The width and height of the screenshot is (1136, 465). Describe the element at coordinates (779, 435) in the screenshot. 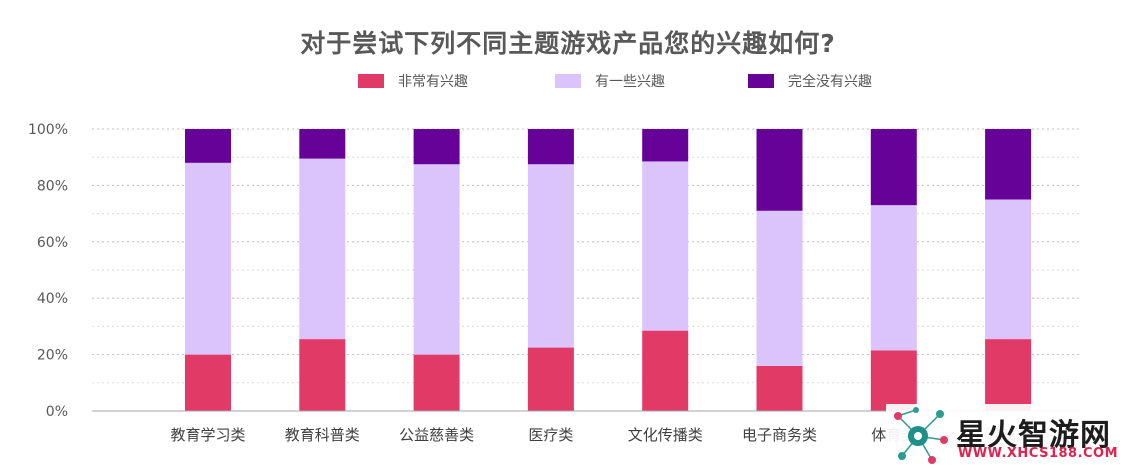

I see `x-tick-label: 电子商务类` at that location.